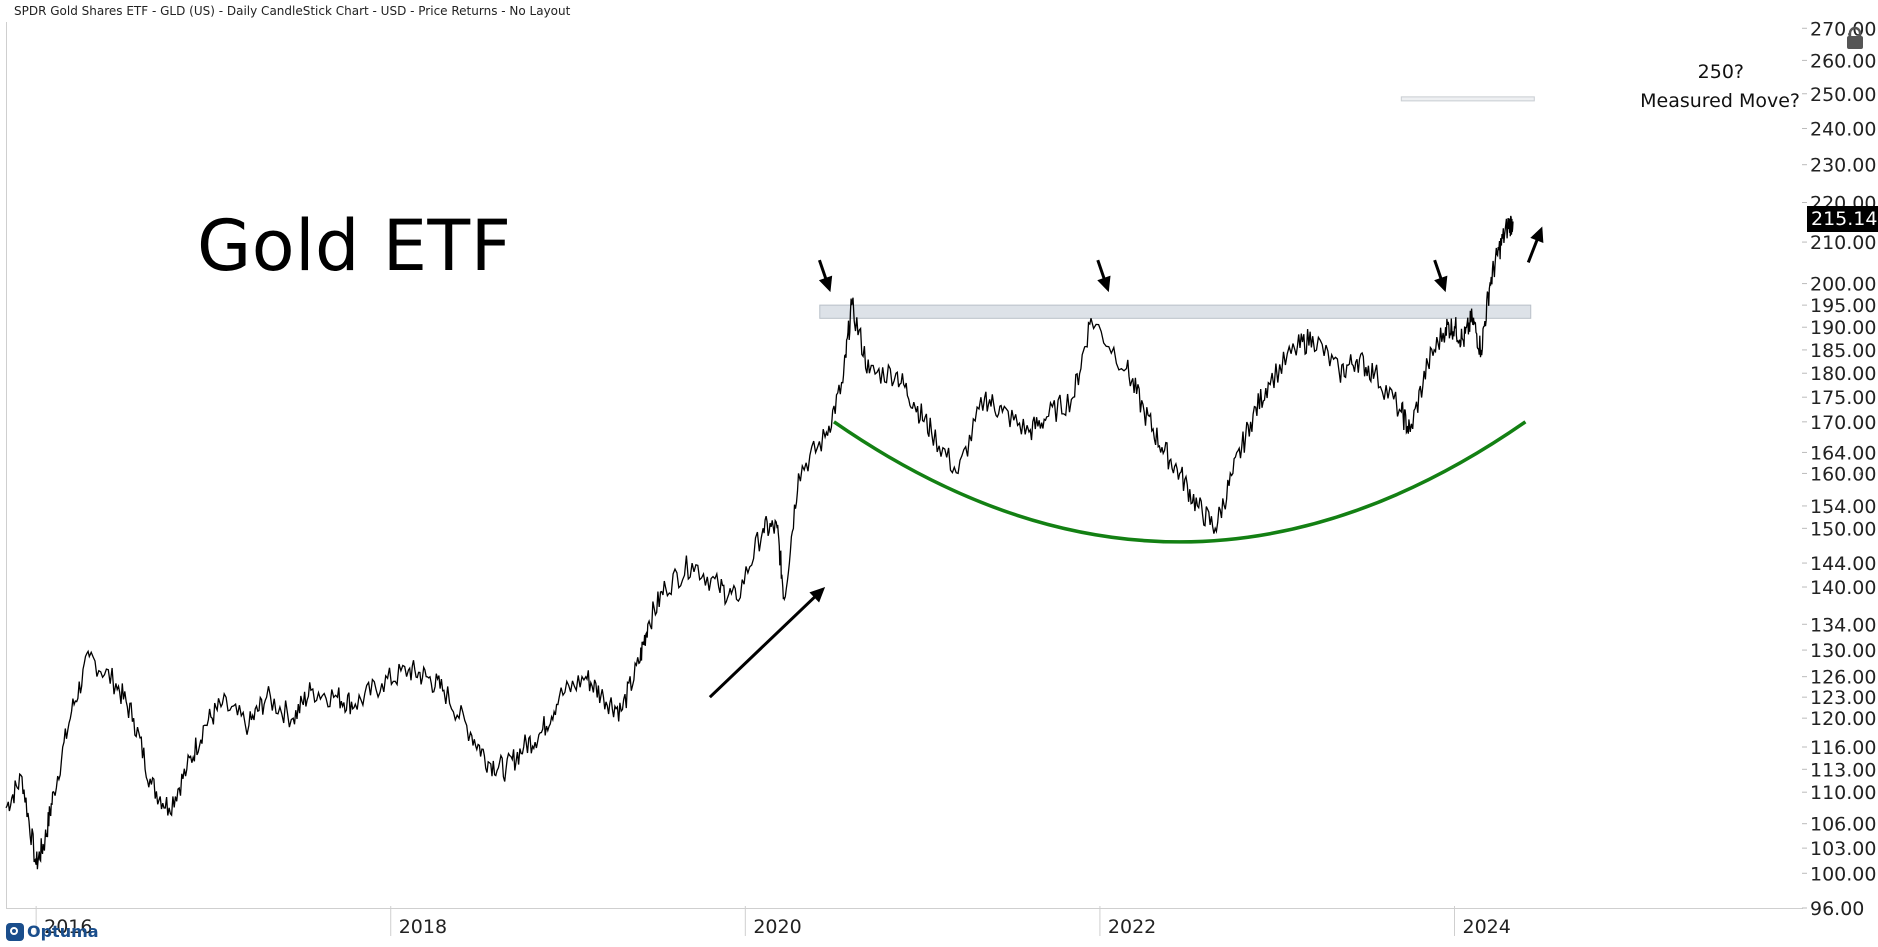  What do you see at coordinates (1720, 72) in the screenshot?
I see `note-target-price: 250?` at bounding box center [1720, 72].